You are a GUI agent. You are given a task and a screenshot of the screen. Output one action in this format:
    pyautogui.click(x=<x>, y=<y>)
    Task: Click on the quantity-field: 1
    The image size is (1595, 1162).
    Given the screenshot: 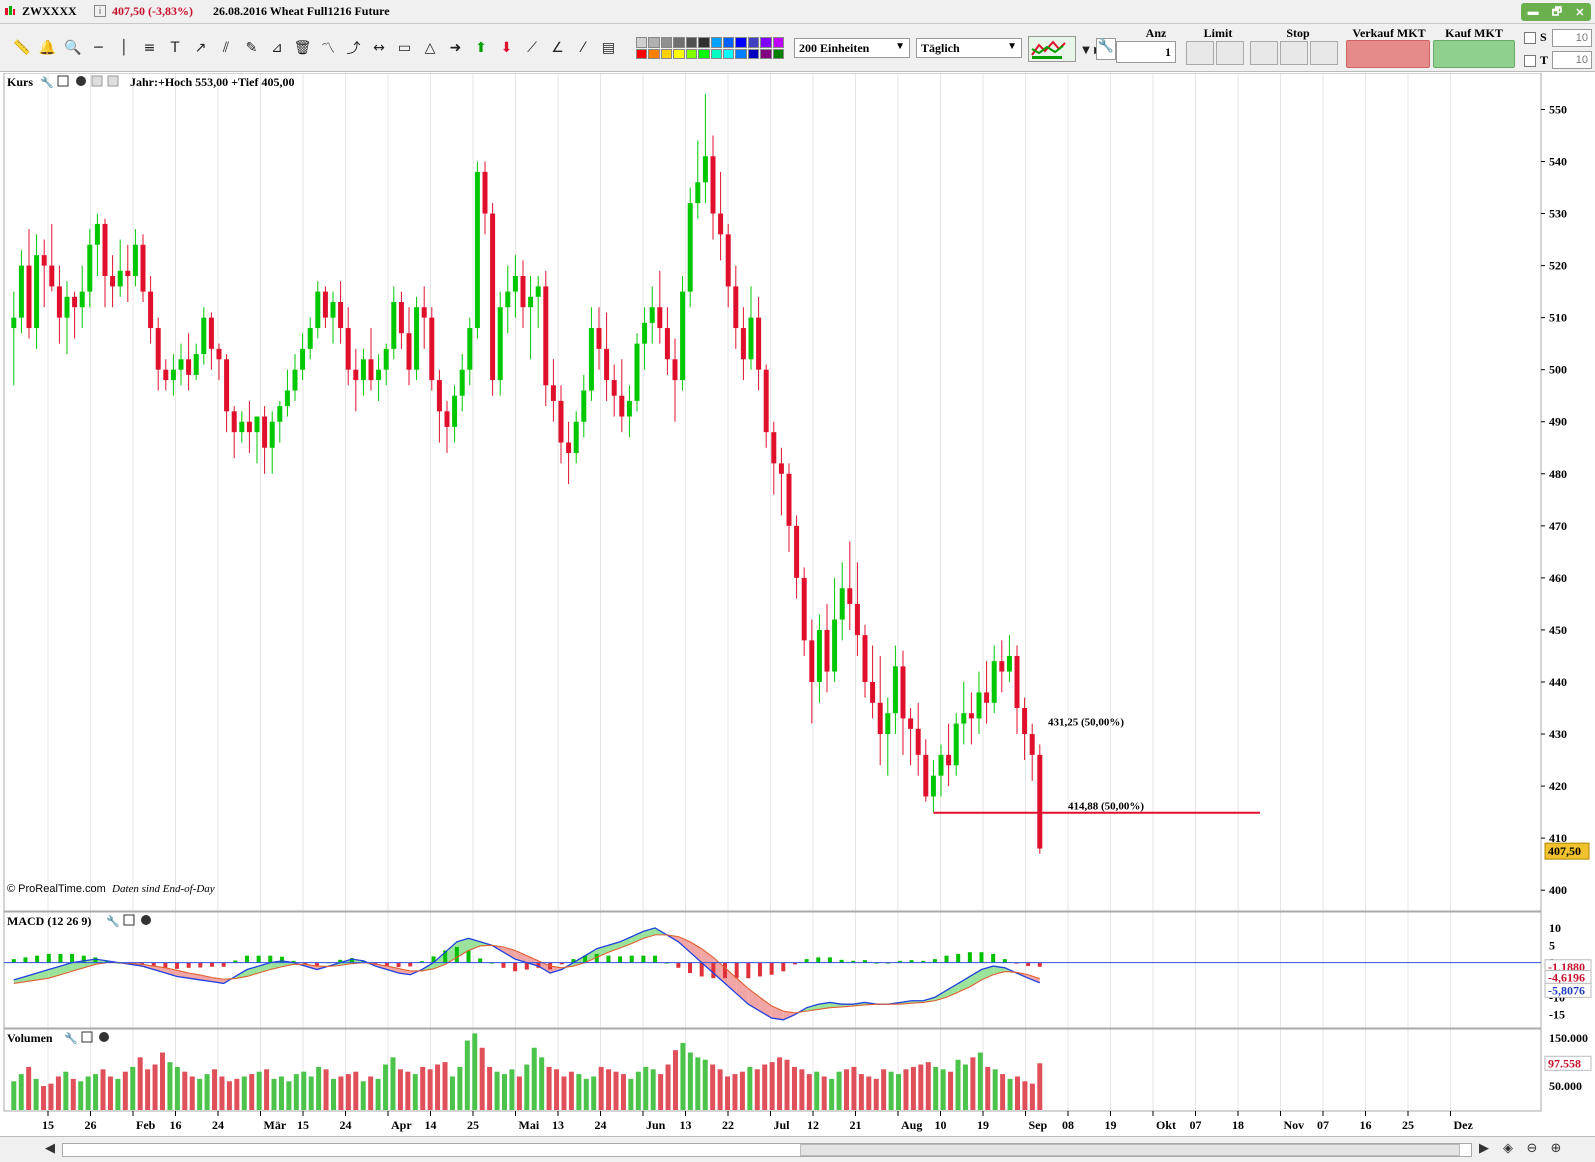 What is the action you would take?
    pyautogui.click(x=1146, y=52)
    